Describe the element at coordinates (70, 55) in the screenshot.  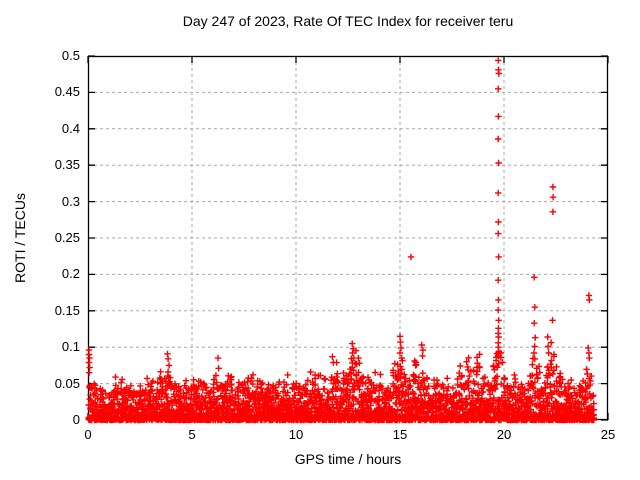
I see `y-tick-label: 0.5` at that location.